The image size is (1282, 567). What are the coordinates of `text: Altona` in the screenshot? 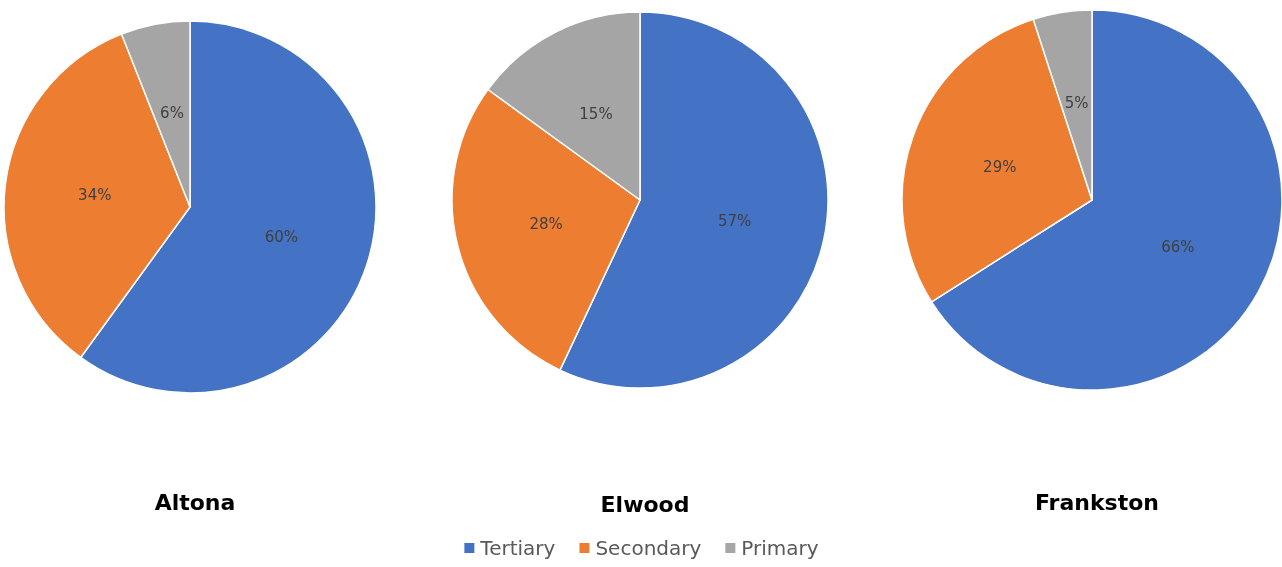 It's located at (195, 502).